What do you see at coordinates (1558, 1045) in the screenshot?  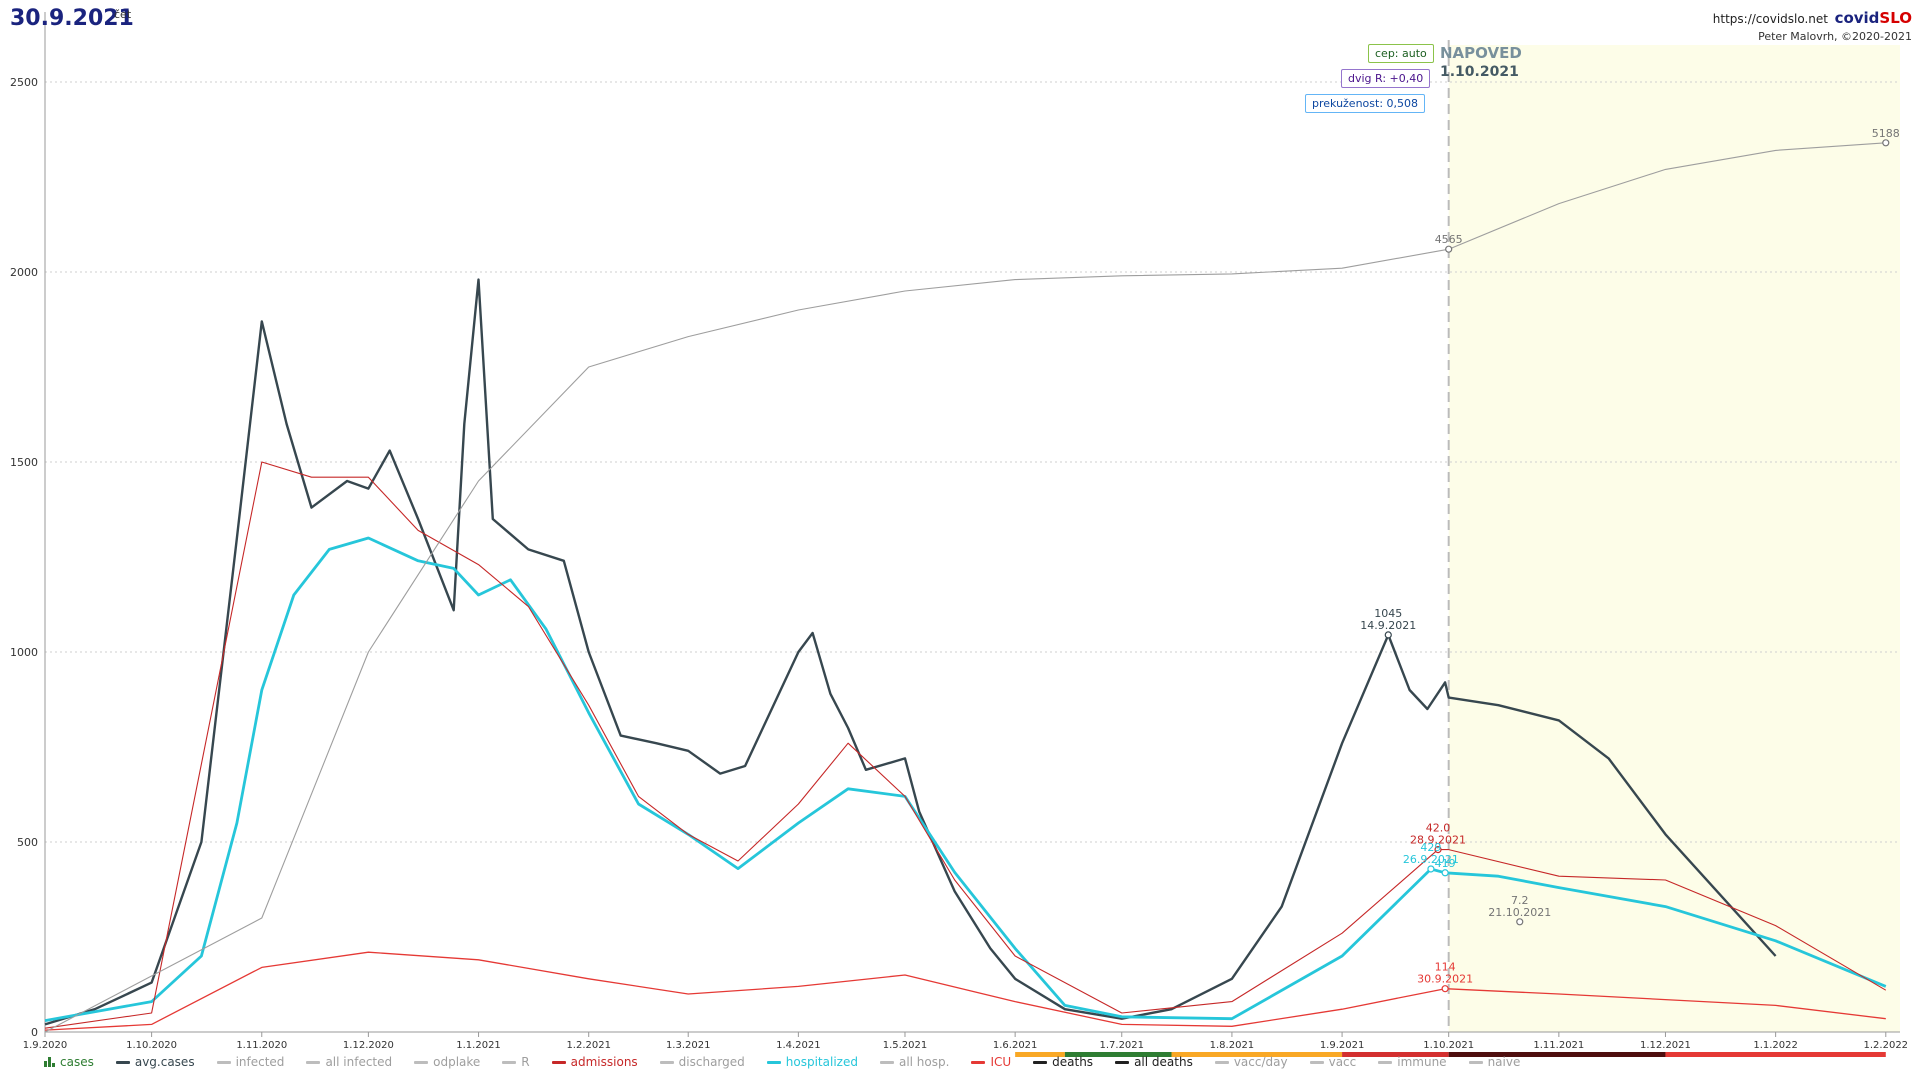 I see `x-tick-label: 1.11.2021` at bounding box center [1558, 1045].